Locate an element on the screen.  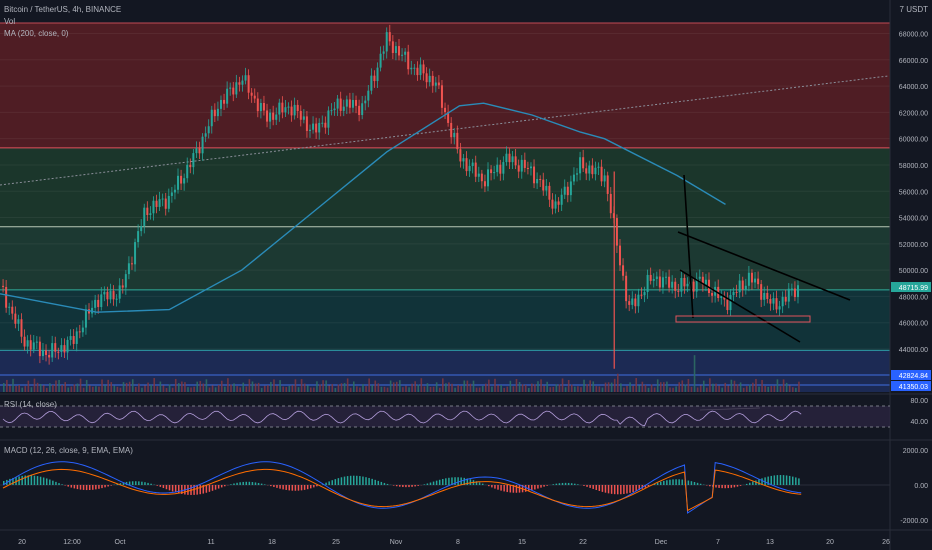
currency-label: 7 USDT is located at coordinates (914, 9).